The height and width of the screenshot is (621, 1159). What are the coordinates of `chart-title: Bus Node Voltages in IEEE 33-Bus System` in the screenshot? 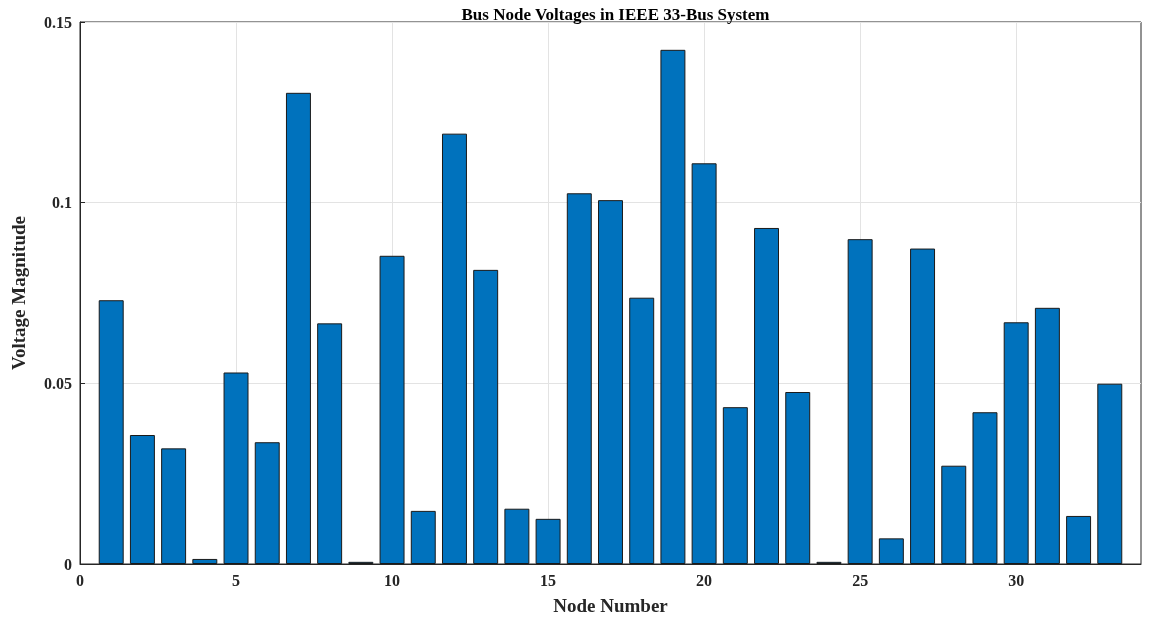 It's located at (615, 14).